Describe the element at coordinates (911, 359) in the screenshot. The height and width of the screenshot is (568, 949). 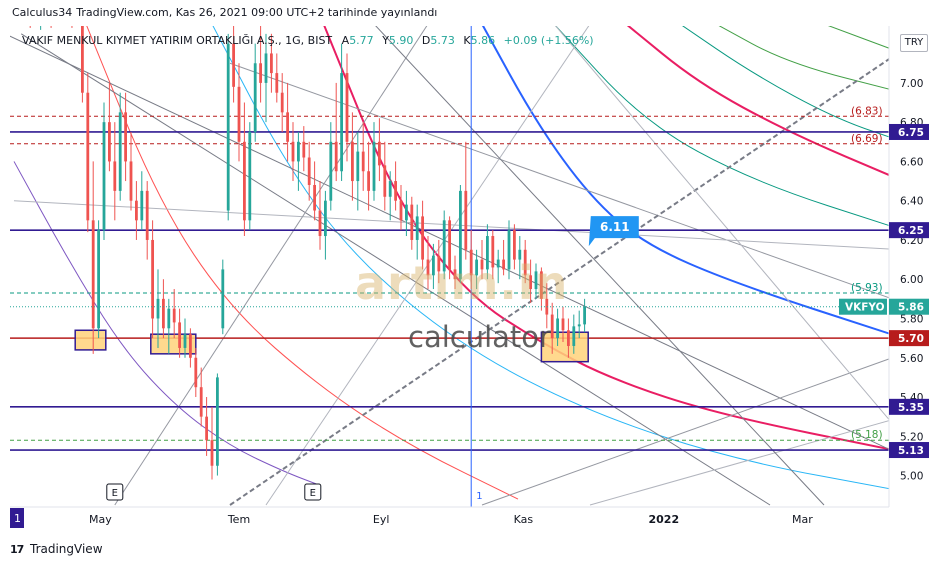
I see `y-tick-label: 5.60` at that location.